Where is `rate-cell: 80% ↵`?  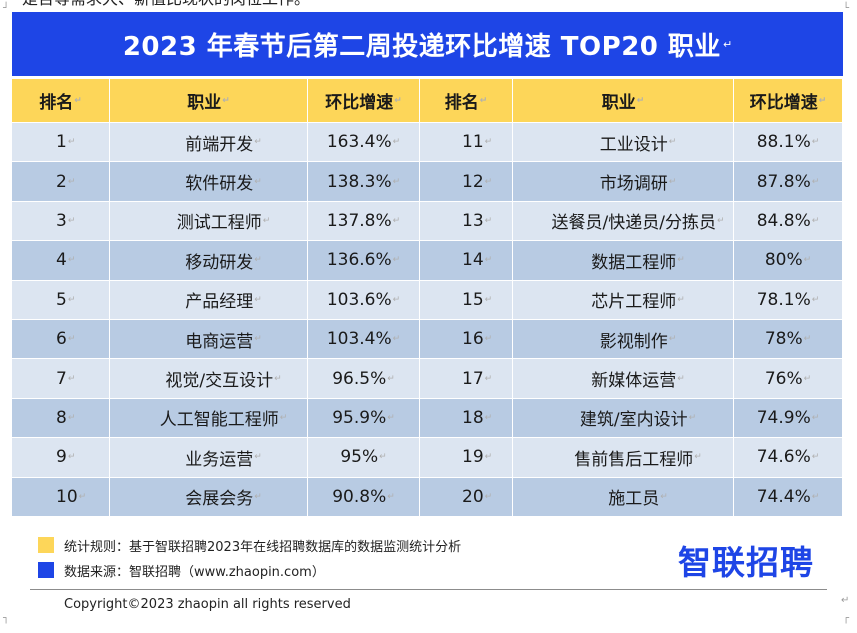
rate-cell: 80% ↵ is located at coordinates (788, 261).